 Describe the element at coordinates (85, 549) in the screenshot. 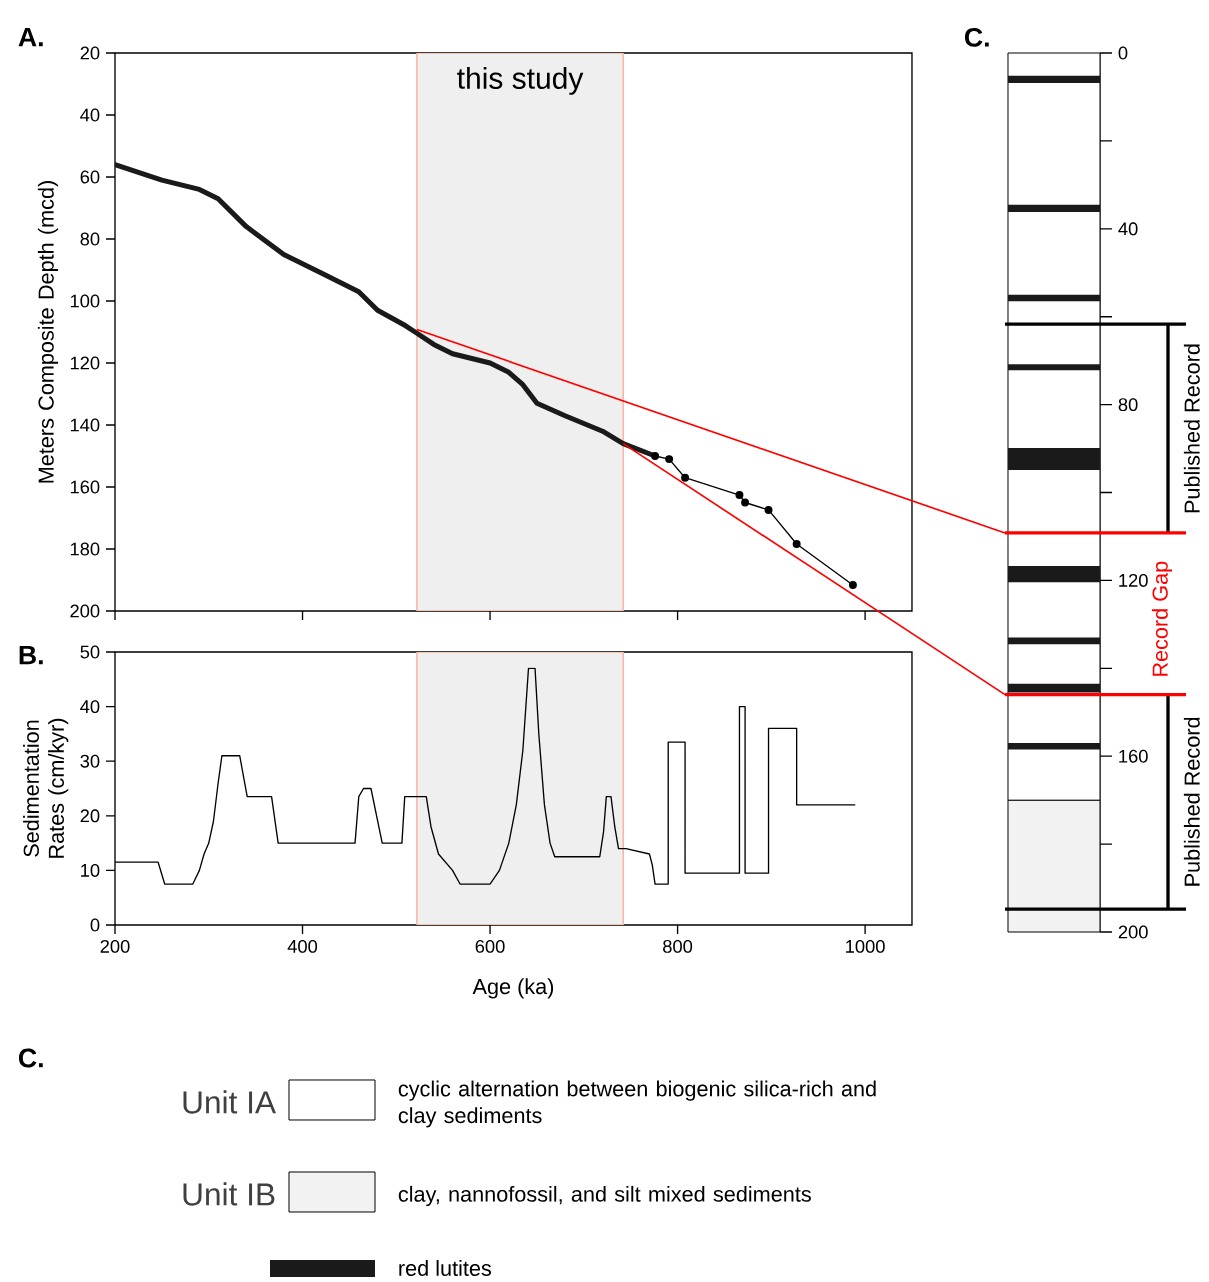

I see `y-tick-label: 180` at that location.